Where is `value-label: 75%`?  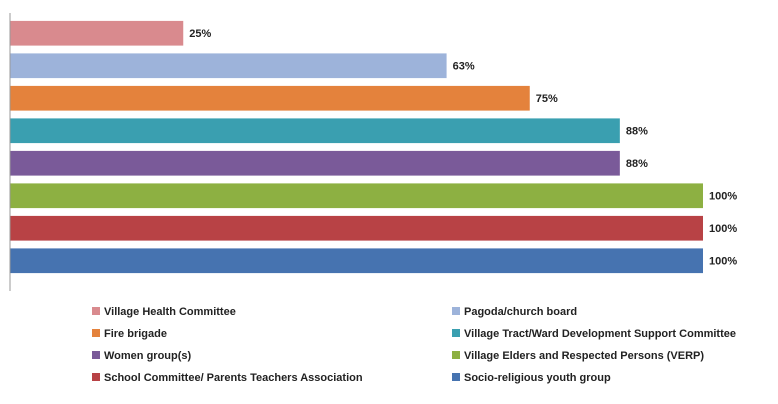 value-label: 75% is located at coordinates (547, 99).